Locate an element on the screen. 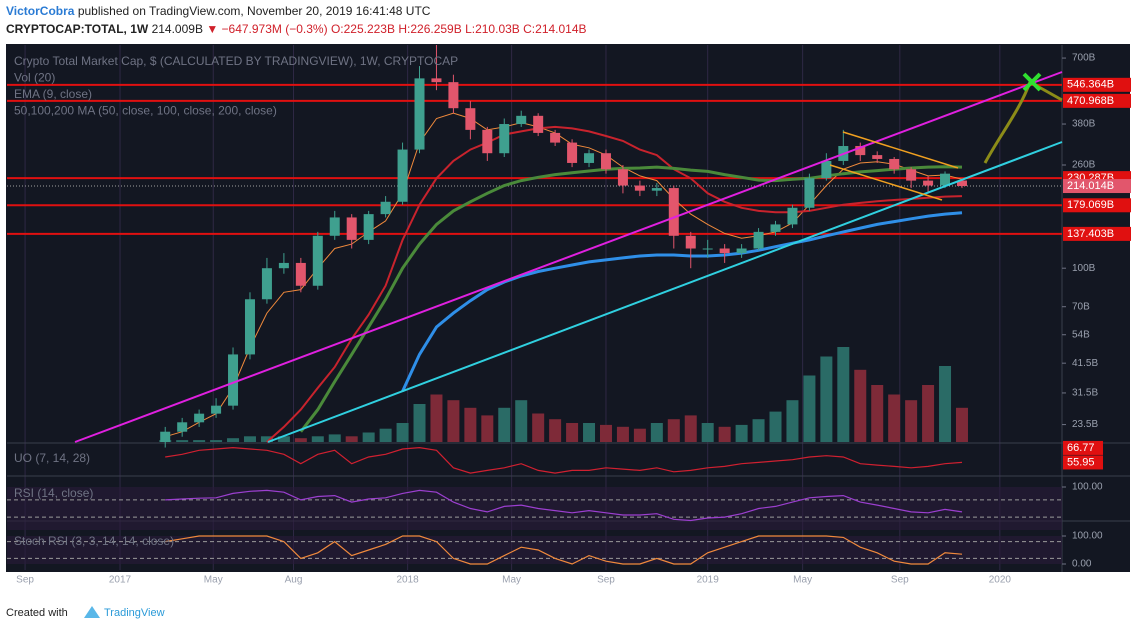  y-tick-label: 54B is located at coordinates (1081, 334).